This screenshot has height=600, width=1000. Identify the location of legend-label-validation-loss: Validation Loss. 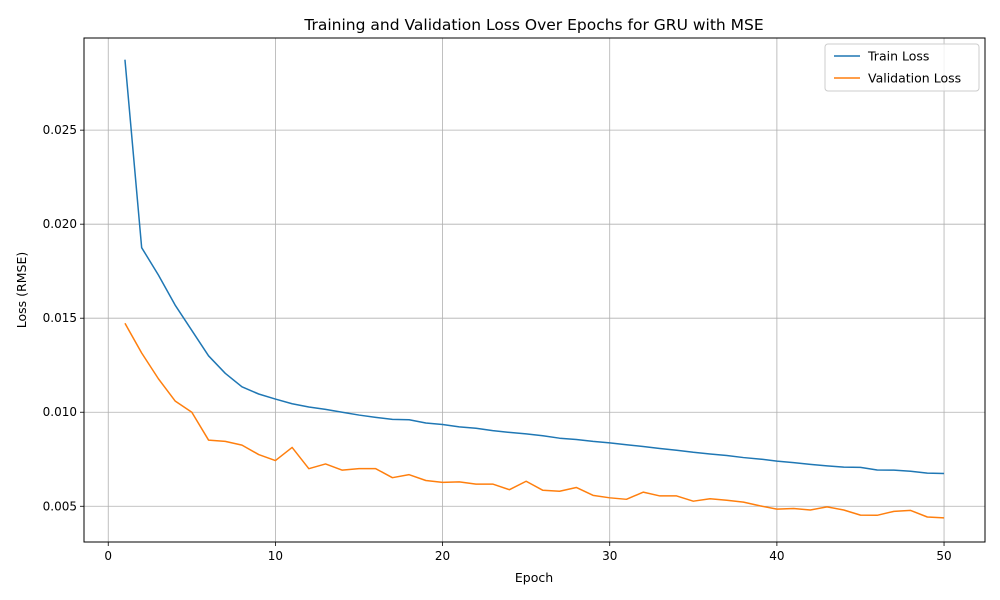
(914, 78).